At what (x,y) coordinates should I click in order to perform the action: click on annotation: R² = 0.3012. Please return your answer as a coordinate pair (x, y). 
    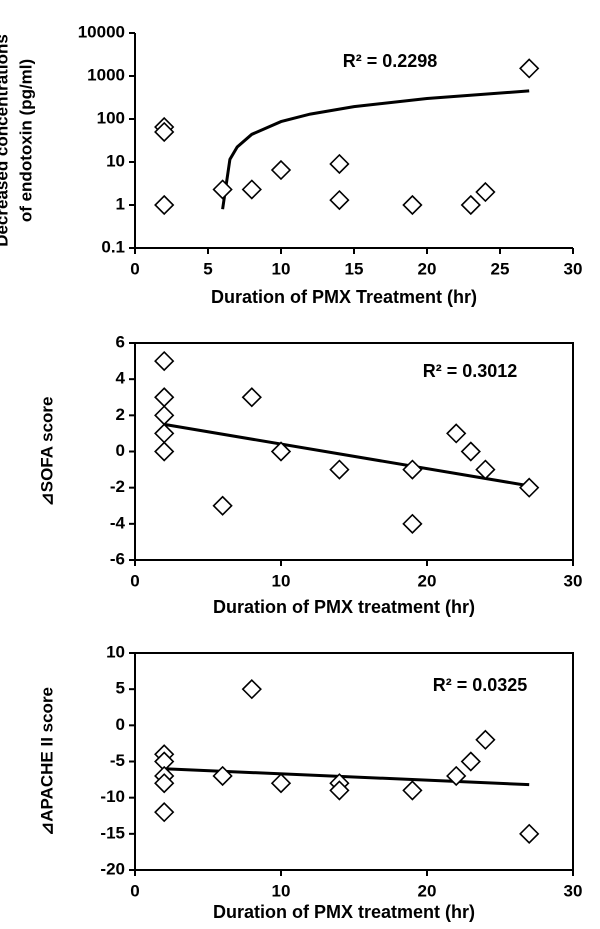
    Looking at the image, I should click on (470, 371).